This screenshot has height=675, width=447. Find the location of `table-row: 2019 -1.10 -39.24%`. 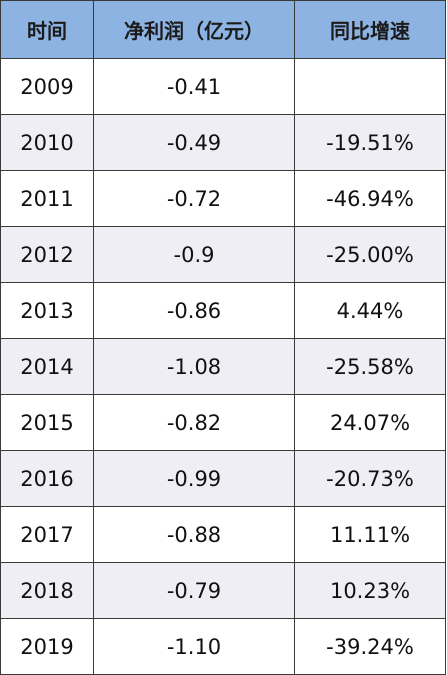

table-row: 2019 -1.10 -39.24% is located at coordinates (223, 646).